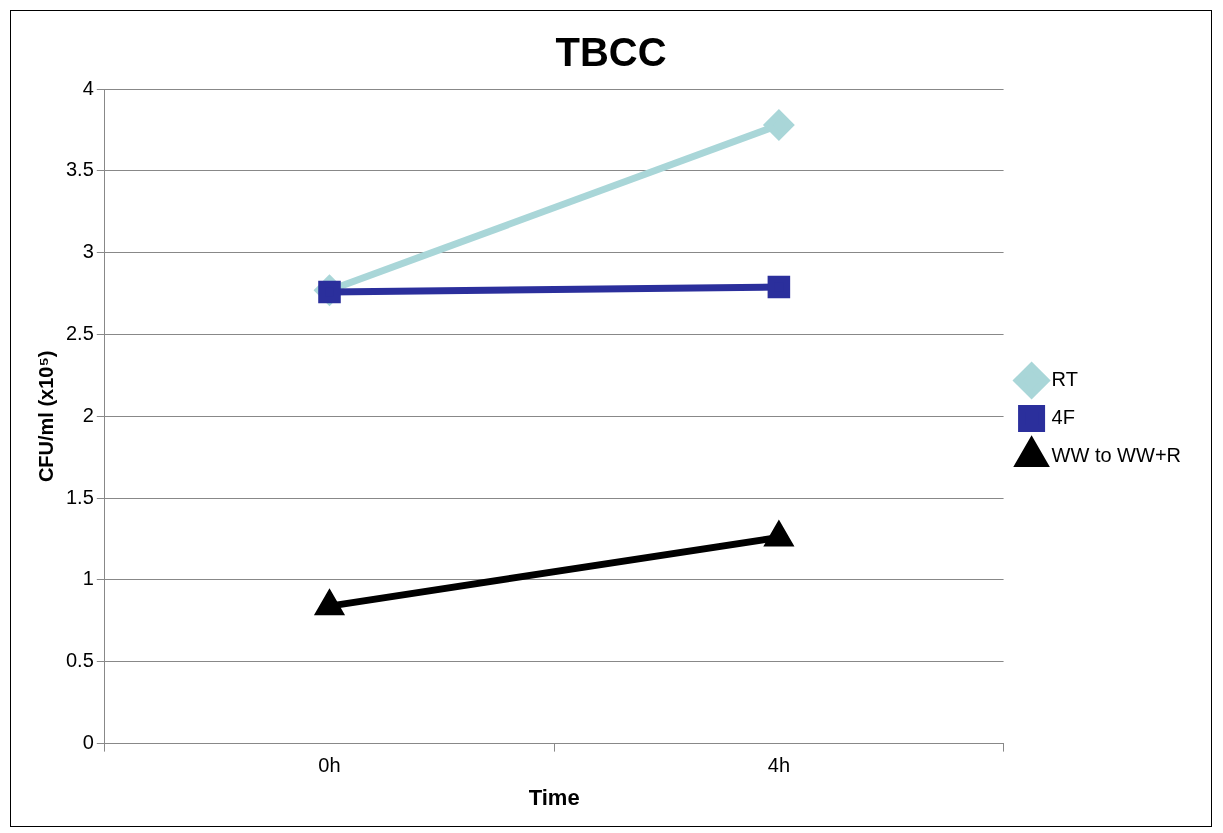 This screenshot has width=1223, height=833. Describe the element at coordinates (79, 496) in the screenshot. I see `y-tick-label: 1.5` at that location.